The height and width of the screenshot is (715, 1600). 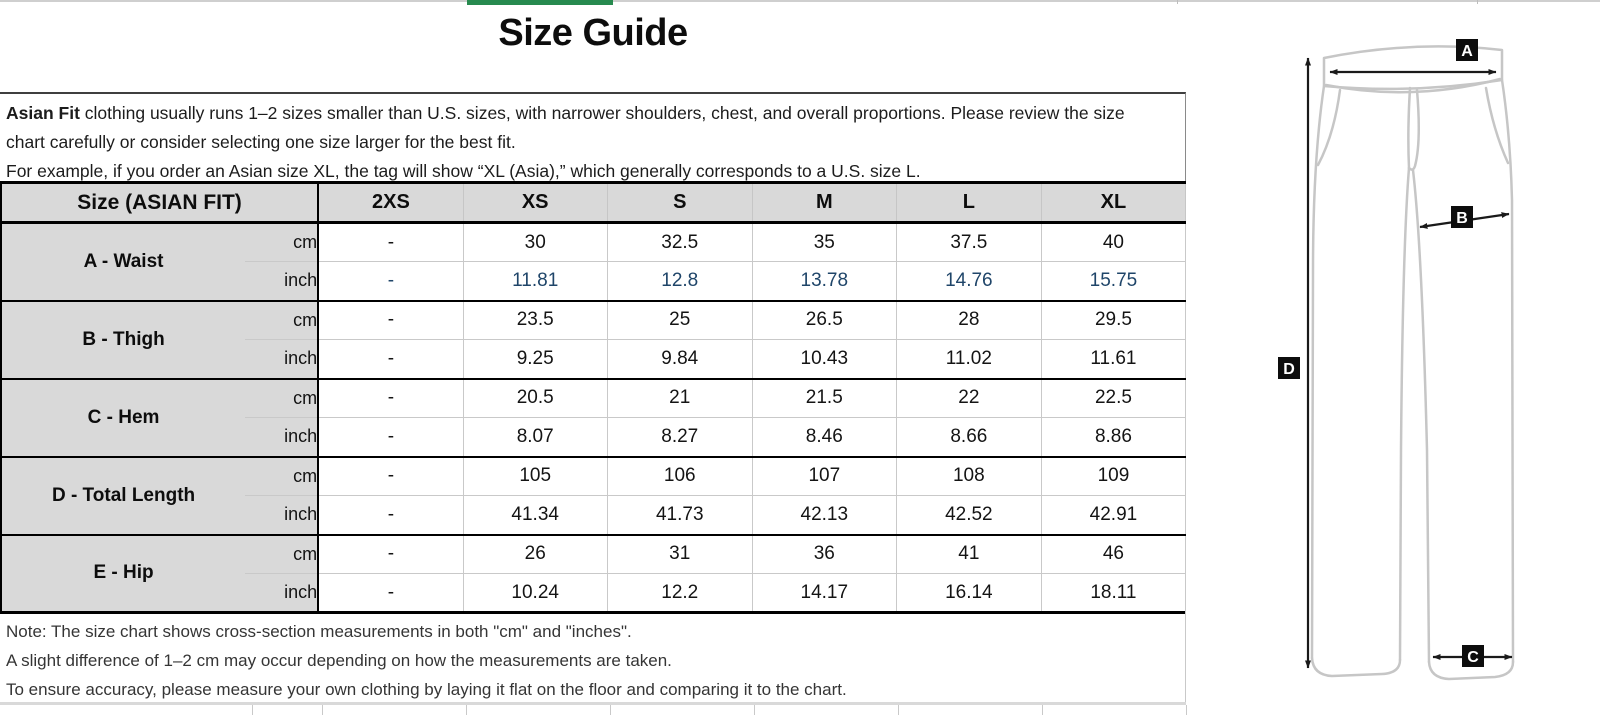 I want to click on intro-bold-lead: Asian Fit, so click(x=43, y=113).